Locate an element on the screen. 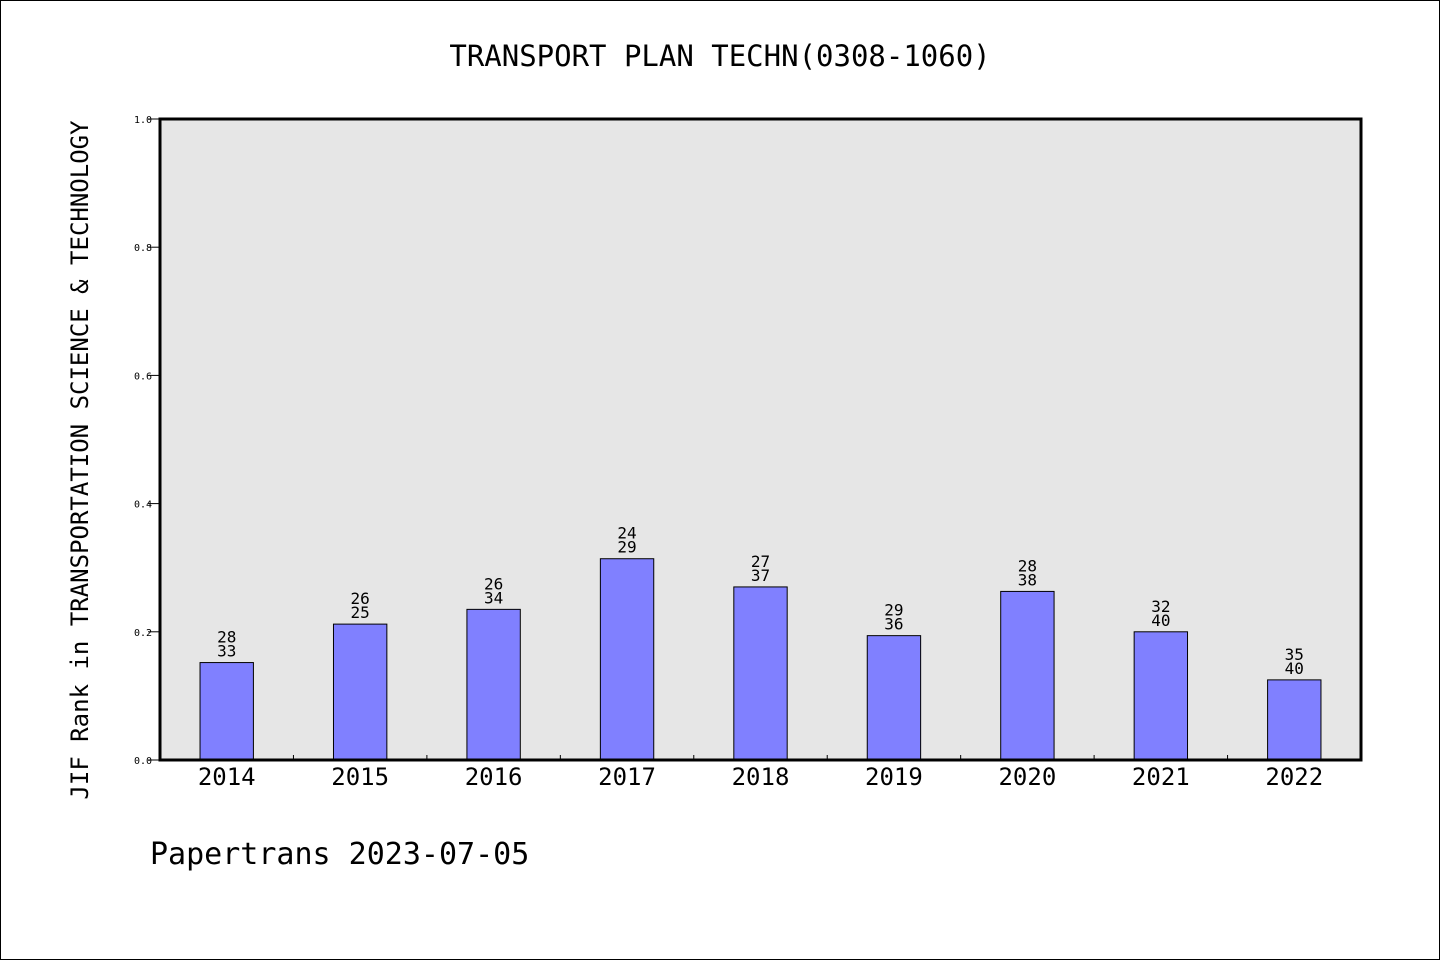 The height and width of the screenshot is (960, 1440). bar-2015 is located at coordinates (360, 692).